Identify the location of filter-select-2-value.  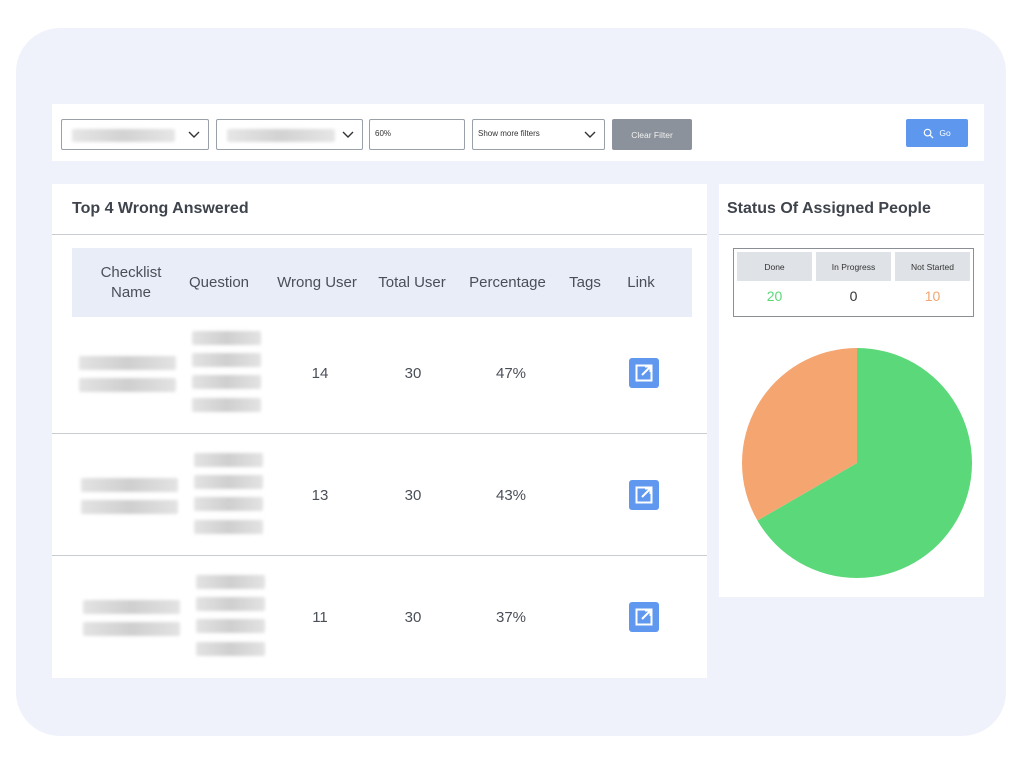
(281, 135).